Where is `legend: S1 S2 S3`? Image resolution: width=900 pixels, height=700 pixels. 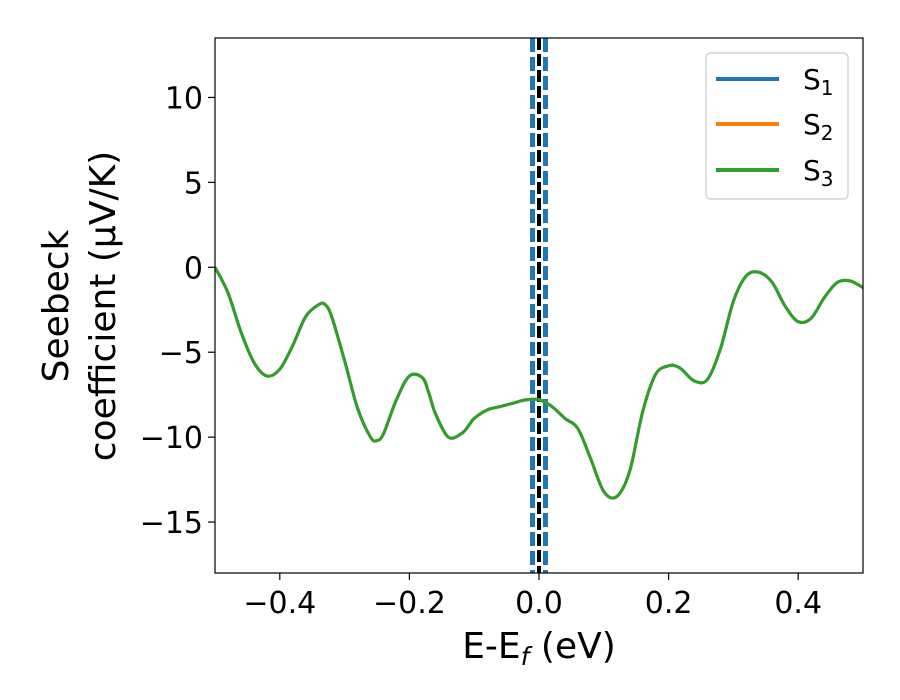
legend: S1 S2 S3 is located at coordinates (777, 126).